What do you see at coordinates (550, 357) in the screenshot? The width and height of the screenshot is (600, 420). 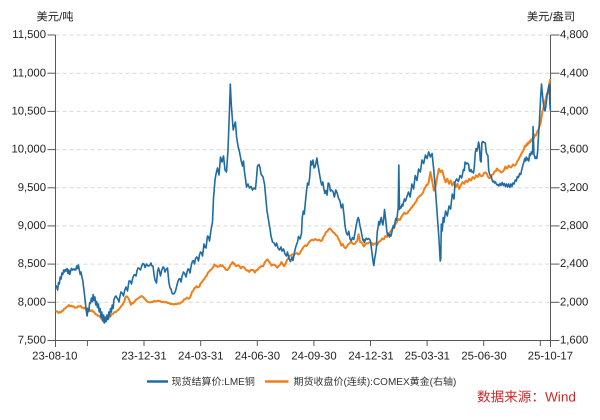 I see `svg-text: 25-10-17` at bounding box center [550, 357].